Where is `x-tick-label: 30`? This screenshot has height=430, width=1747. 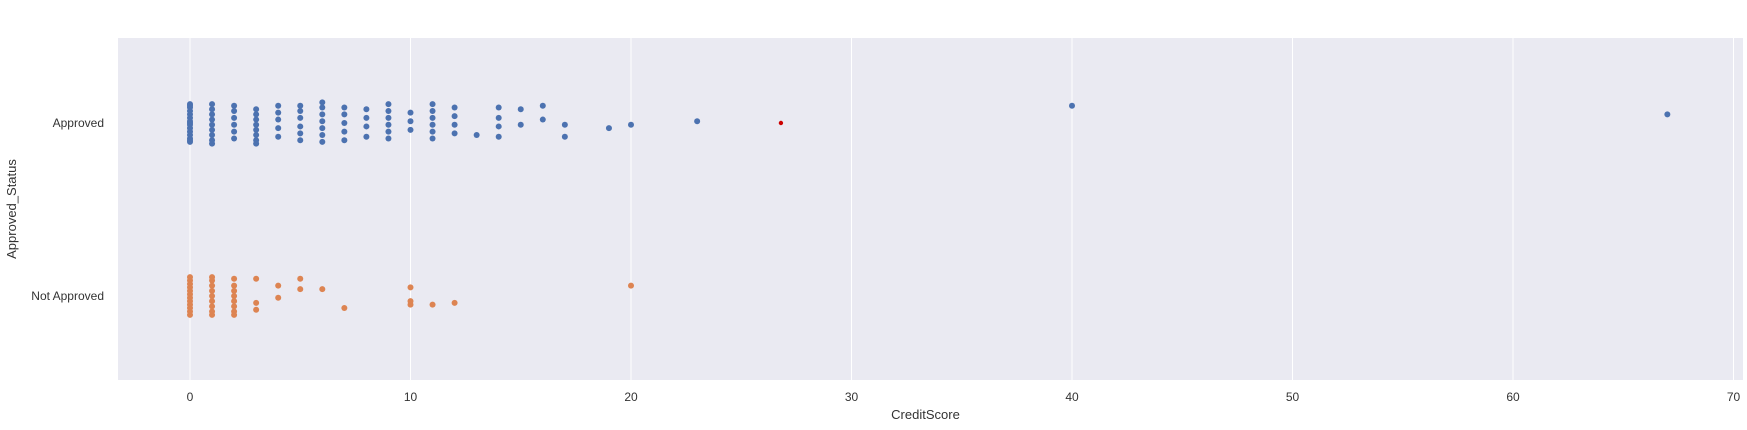
x-tick-label: 30 is located at coordinates (852, 397).